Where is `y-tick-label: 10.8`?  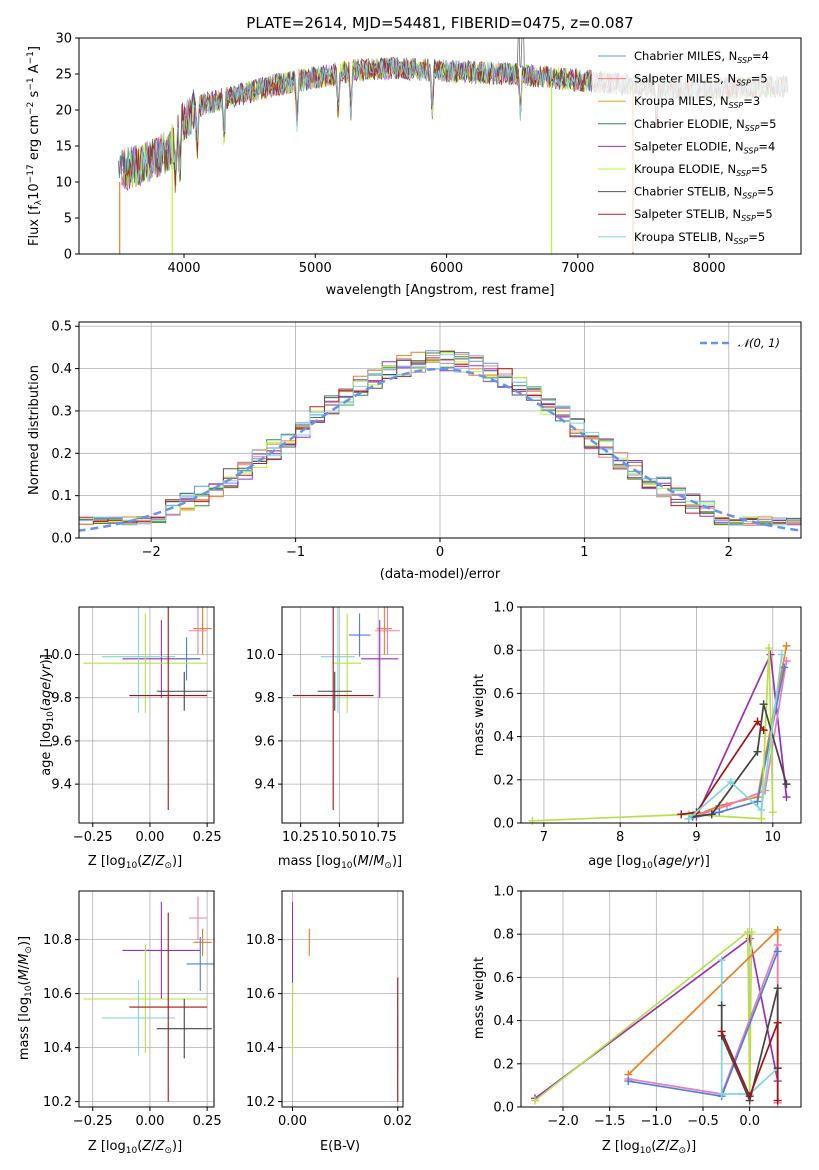
y-tick-label: 10.8 is located at coordinates (57, 940).